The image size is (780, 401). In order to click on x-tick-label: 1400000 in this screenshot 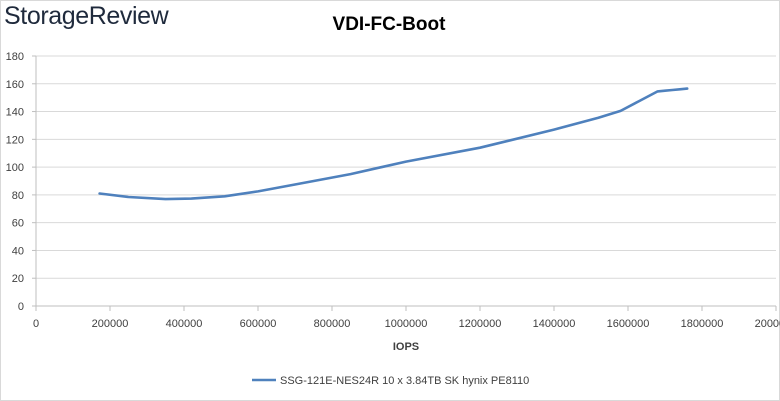, I will do `click(554, 324)`.